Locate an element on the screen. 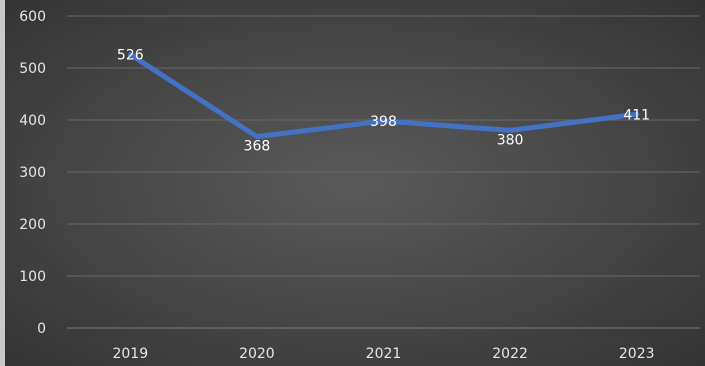  y-tick-label-300: 300 is located at coordinates (32, 173).